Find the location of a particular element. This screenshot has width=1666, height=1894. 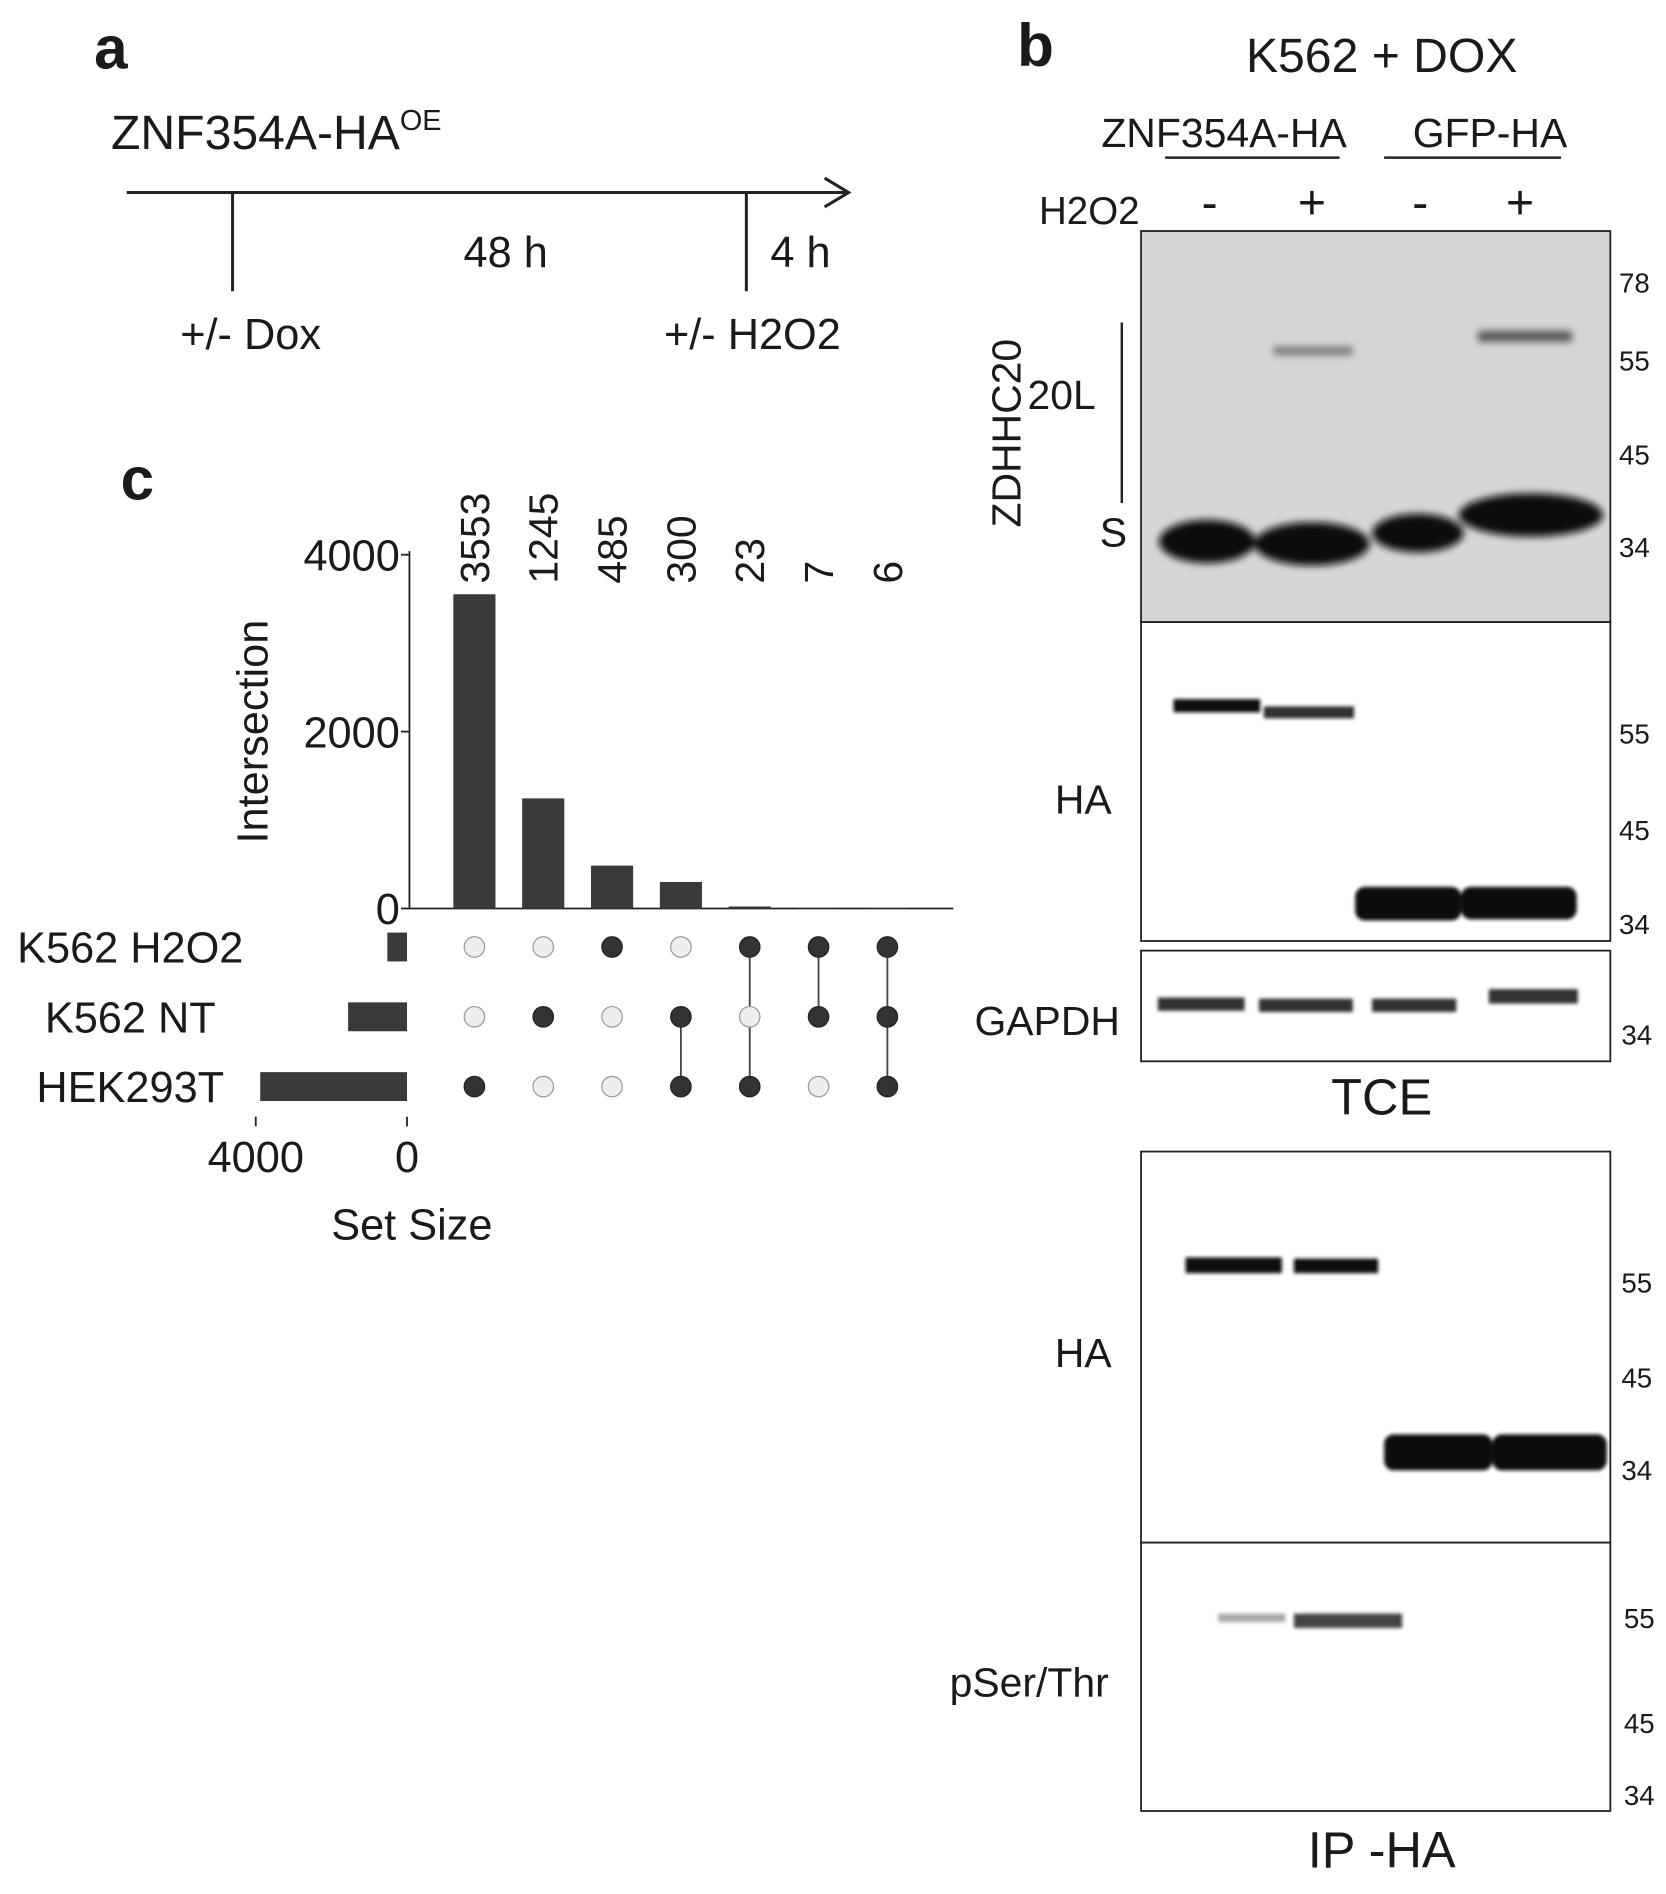

interval: 4 h is located at coordinates (800, 253).